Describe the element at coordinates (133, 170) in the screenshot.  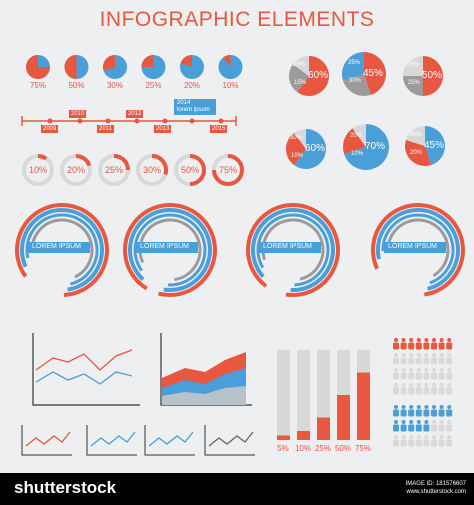
I see `rings-group` at that location.